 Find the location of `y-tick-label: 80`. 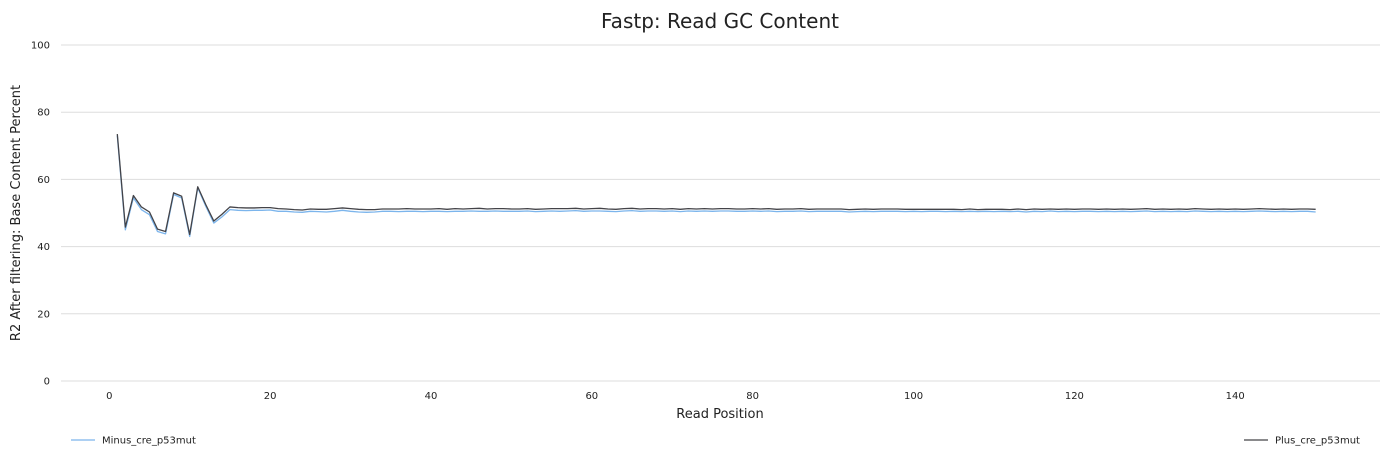

y-tick-label: 80 is located at coordinates (43, 113).